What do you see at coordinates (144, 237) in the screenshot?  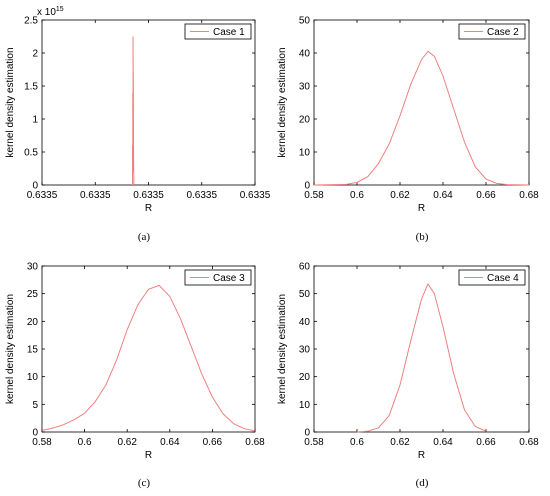 I see `panel-caption: (a)` at bounding box center [144, 237].